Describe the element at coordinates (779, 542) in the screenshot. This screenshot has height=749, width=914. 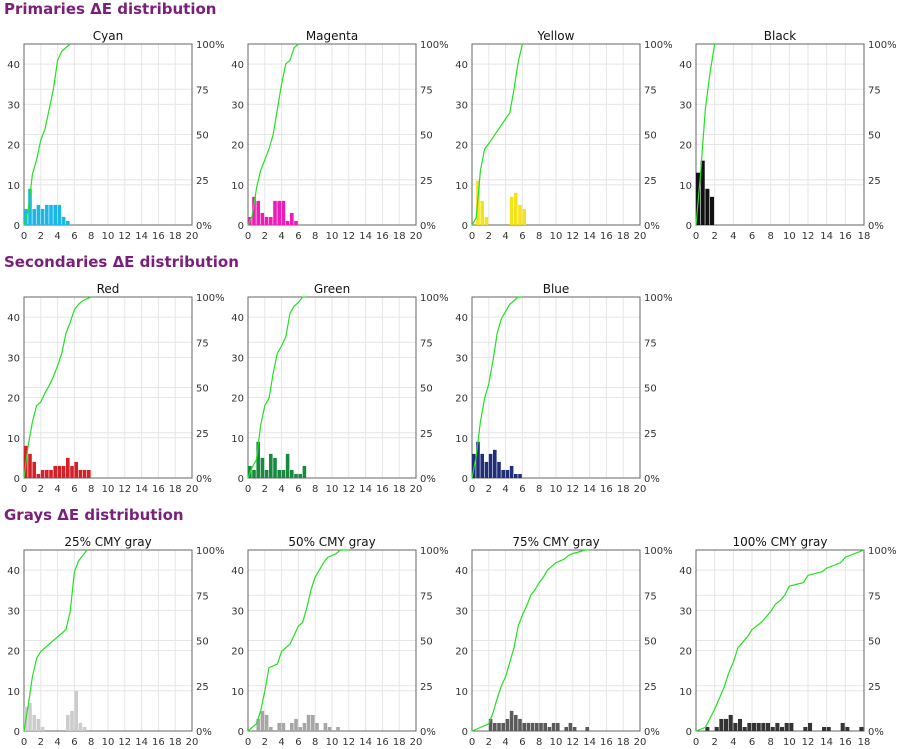
I see `chart-title: 100% CMY gray` at that location.